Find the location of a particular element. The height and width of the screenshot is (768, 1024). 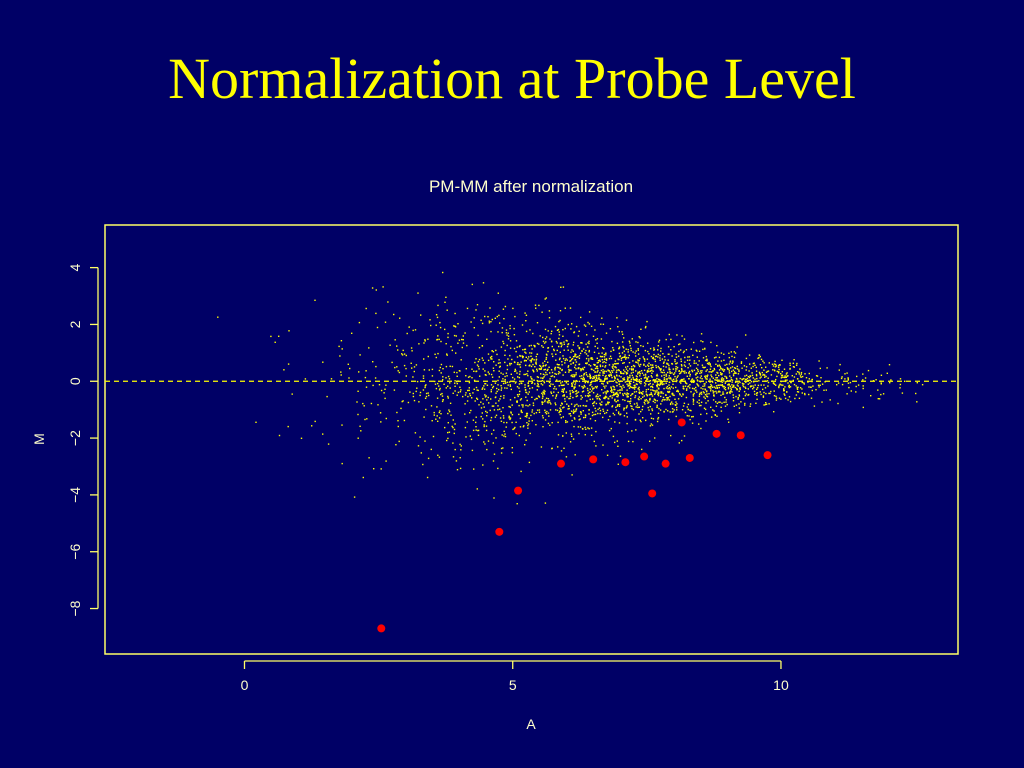

slide-title: Normalization at Probe Level is located at coordinates (512, 78).